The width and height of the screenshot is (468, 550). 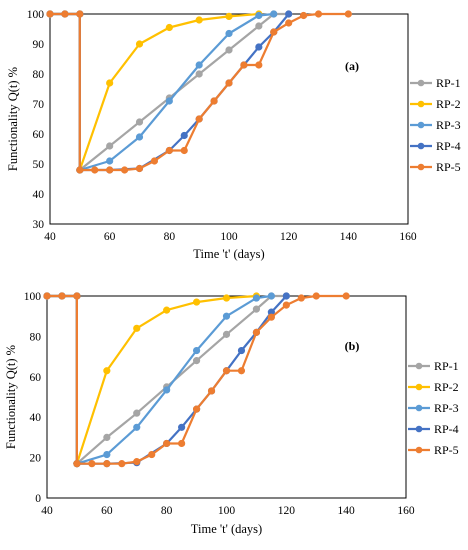 What do you see at coordinates (36, 378) in the screenshot?
I see `y-tick-label: 60` at bounding box center [36, 378].